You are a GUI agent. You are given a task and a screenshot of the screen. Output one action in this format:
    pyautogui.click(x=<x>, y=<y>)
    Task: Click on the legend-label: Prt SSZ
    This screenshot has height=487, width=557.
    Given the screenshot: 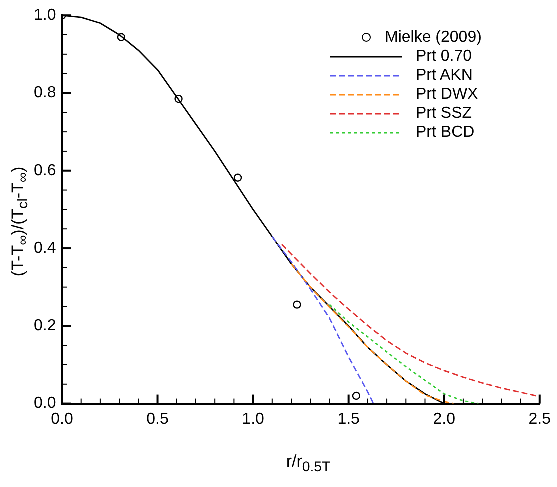 What is the action you would take?
    pyautogui.click(x=444, y=113)
    